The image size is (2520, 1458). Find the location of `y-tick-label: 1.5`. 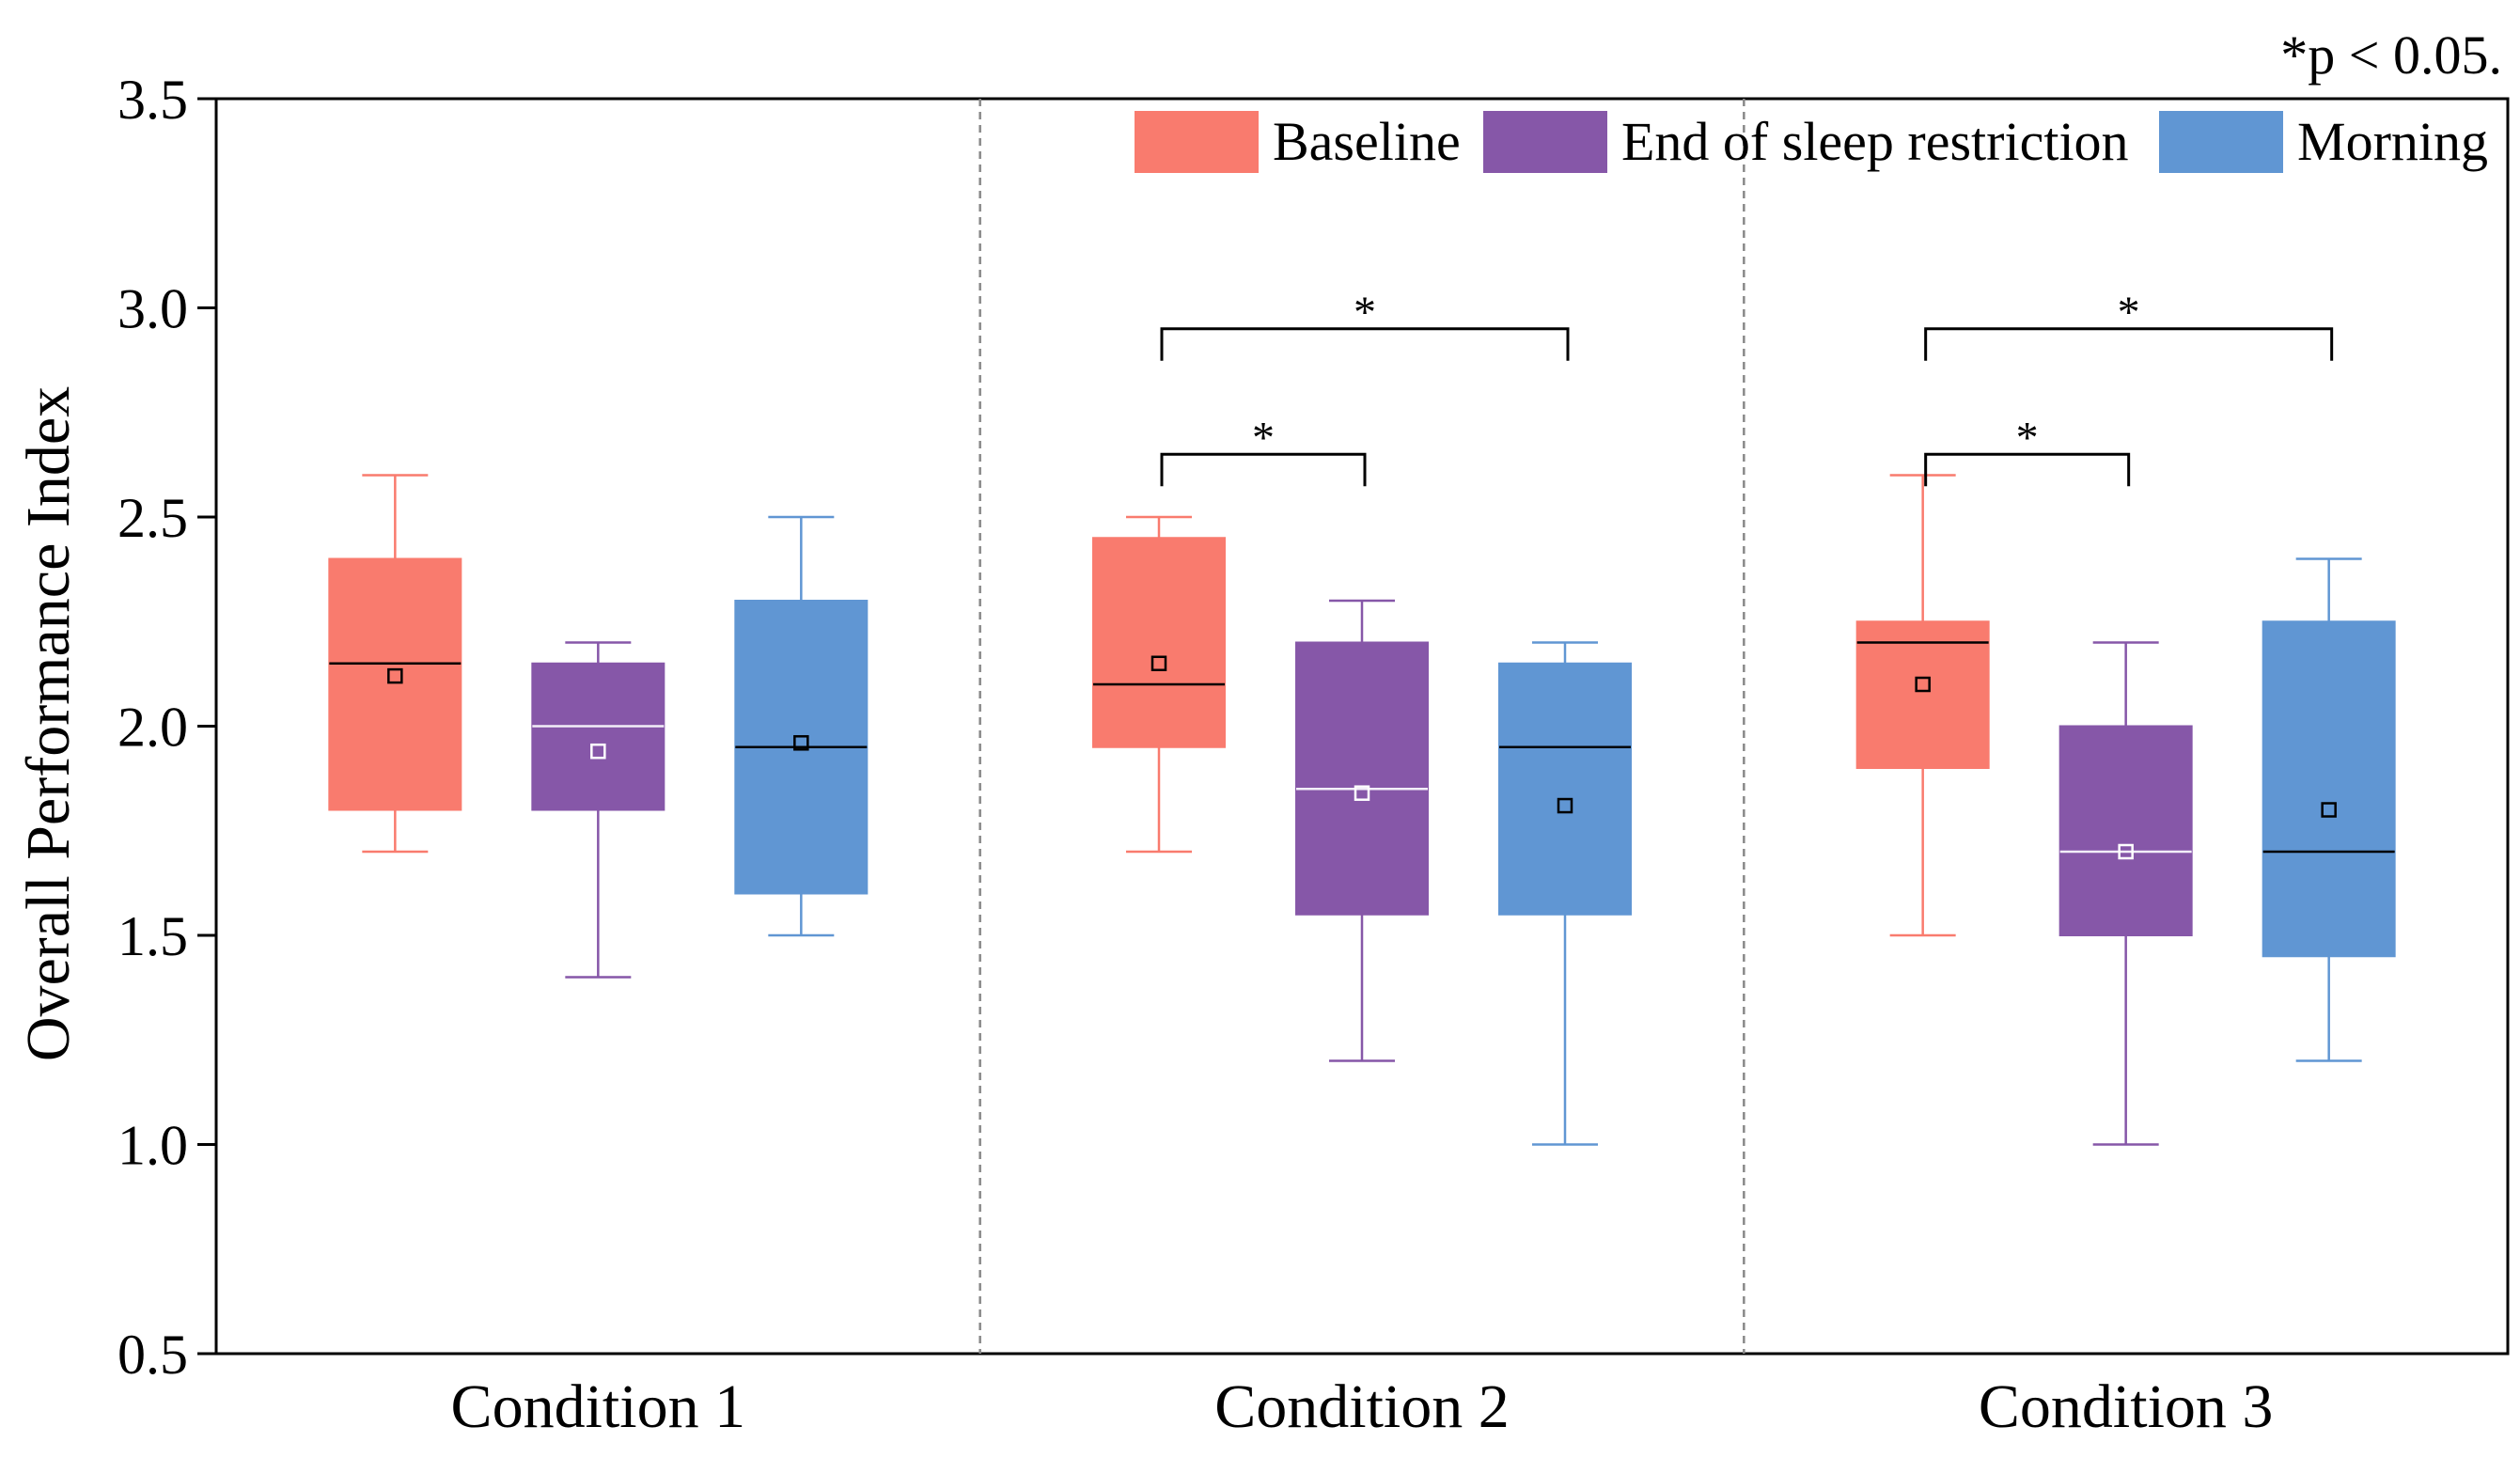

y-tick-label: 1.5 is located at coordinates (152, 936).